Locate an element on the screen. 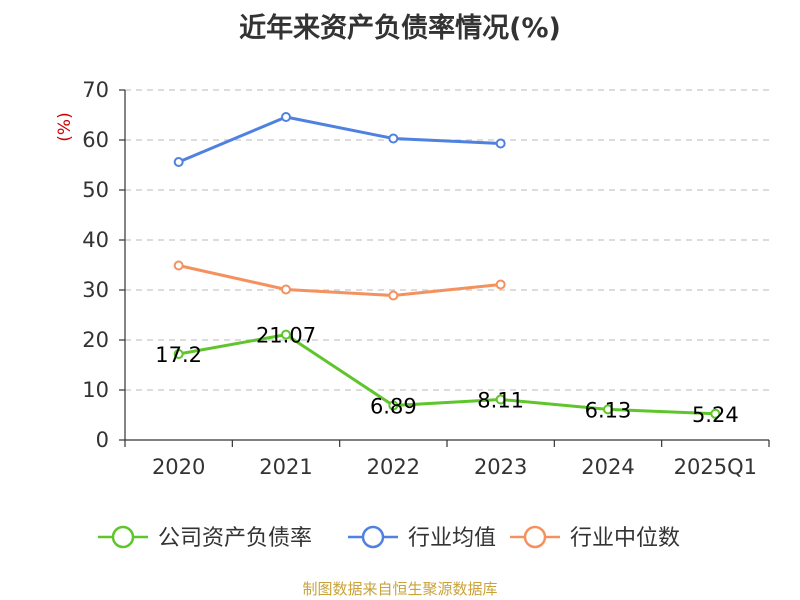 Image resolution: width=800 pixels, height=600 pixels. data-label: 6.13 is located at coordinates (608, 410).